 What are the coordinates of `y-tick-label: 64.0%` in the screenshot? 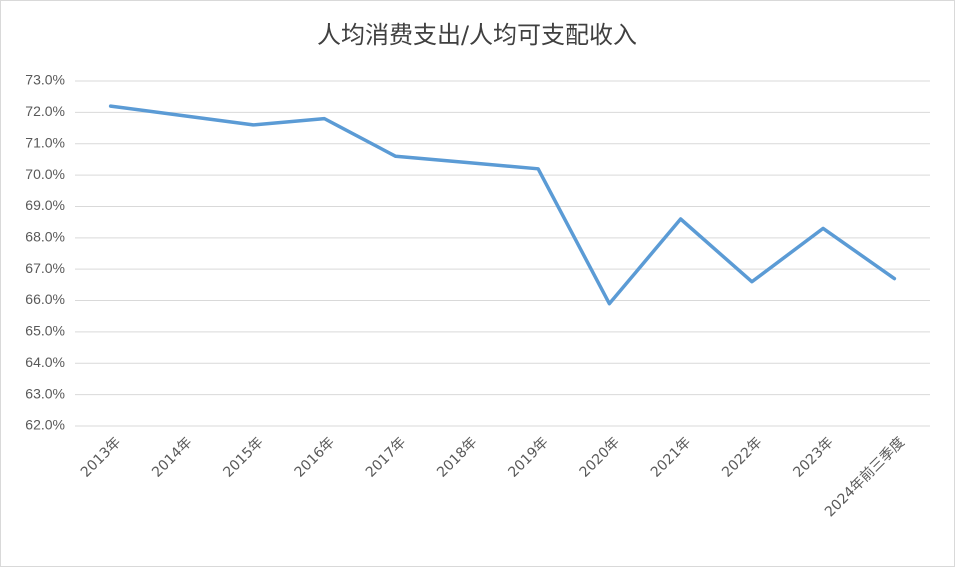 It's located at (45, 362).